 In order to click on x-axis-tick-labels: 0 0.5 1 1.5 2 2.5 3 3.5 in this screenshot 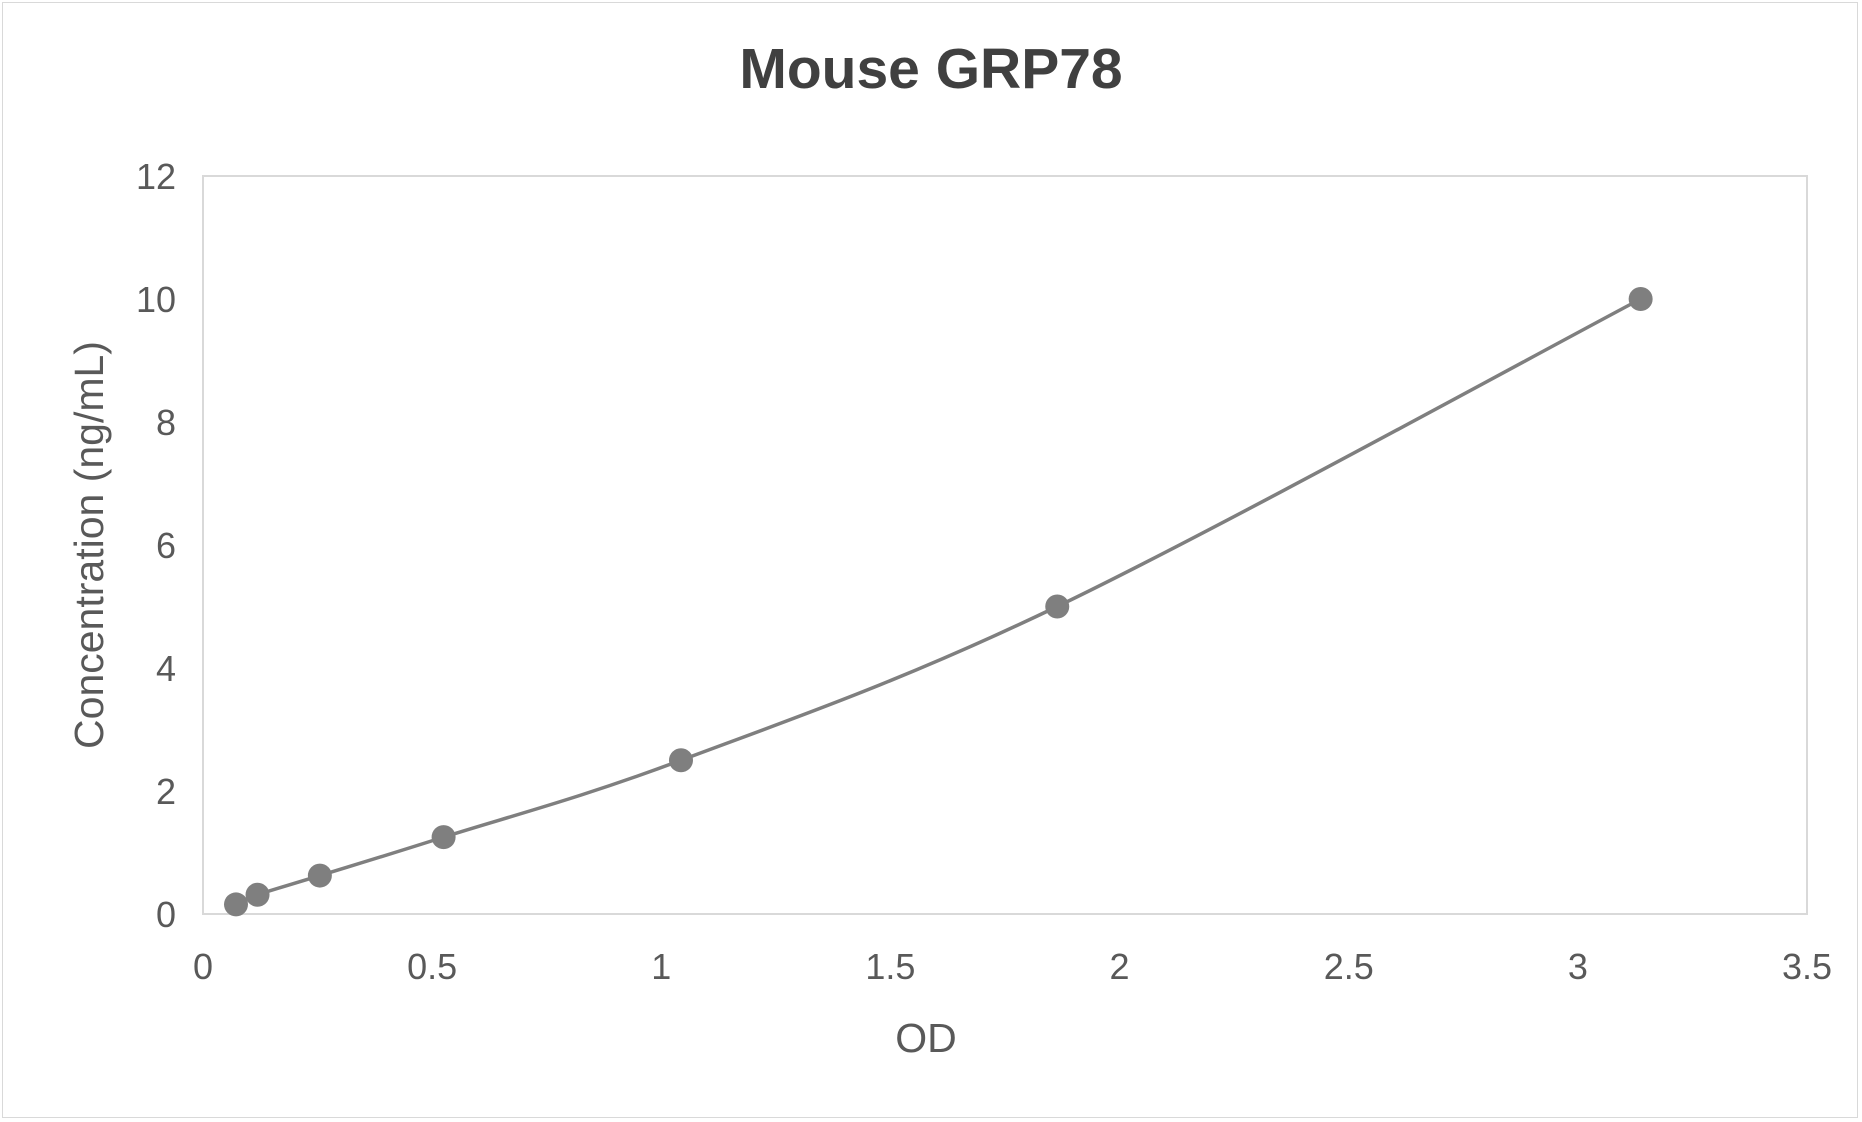, I will do `click(1012, 966)`.